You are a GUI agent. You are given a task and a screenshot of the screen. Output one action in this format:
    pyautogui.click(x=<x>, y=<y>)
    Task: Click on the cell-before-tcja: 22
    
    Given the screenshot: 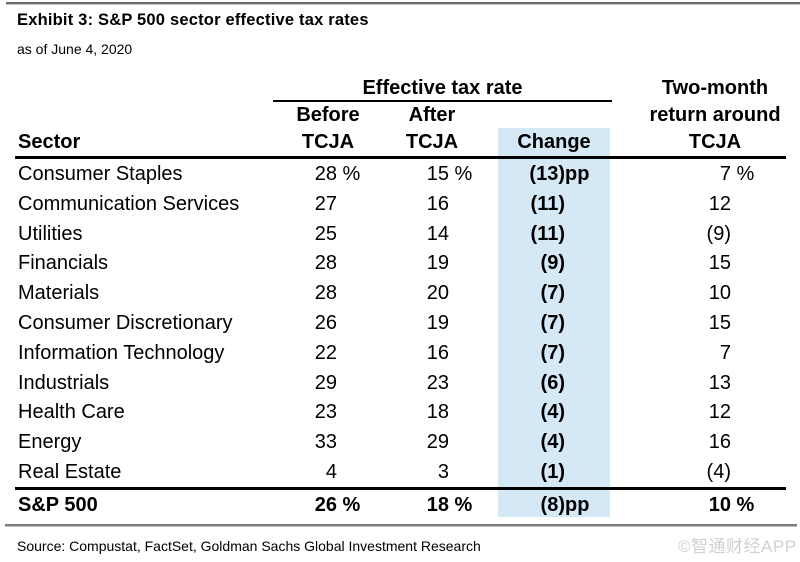 What is the action you would take?
    pyautogui.click(x=325, y=352)
    